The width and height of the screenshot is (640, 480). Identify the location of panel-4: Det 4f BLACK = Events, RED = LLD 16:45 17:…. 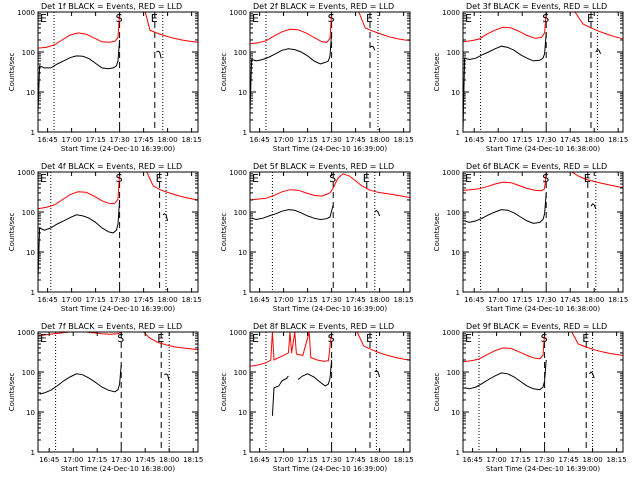
(105, 237).